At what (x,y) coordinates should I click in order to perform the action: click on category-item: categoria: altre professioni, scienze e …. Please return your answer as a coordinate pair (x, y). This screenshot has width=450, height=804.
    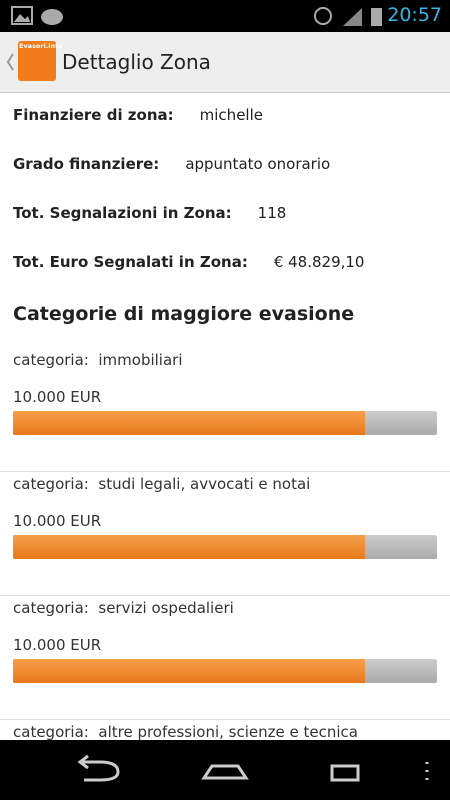
    Looking at the image, I should click on (225, 729).